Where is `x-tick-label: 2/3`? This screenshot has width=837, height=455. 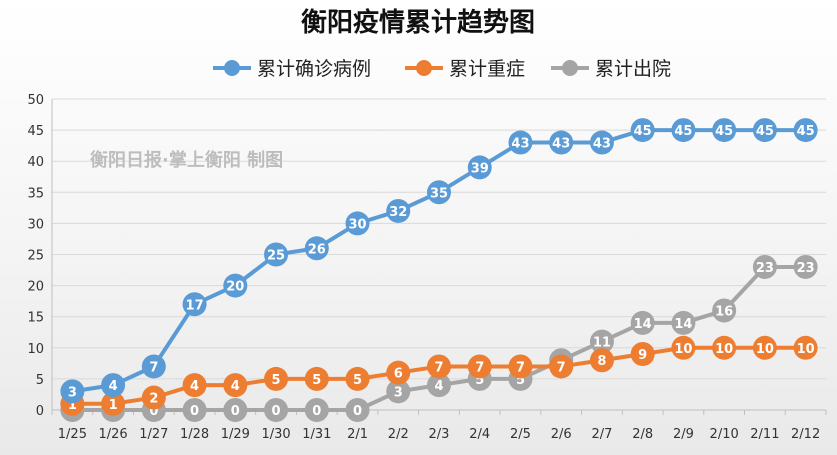
x-tick-label: 2/3 is located at coordinates (439, 434).